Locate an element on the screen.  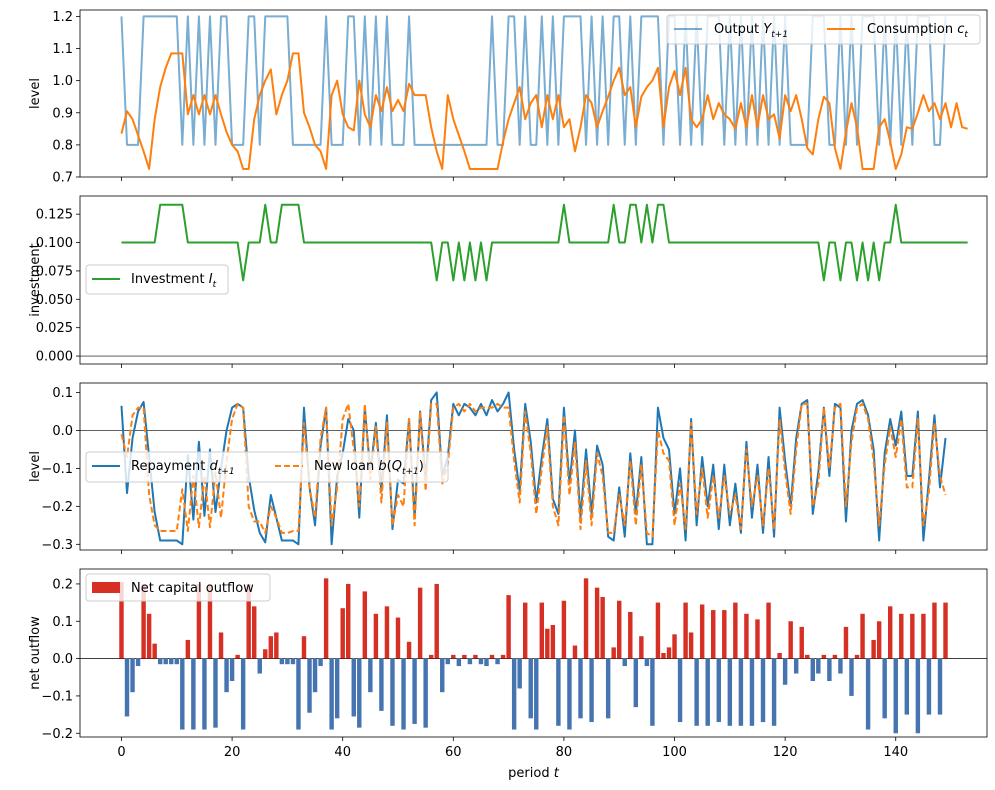
y-tick-label: 0.100 is located at coordinates (54, 243).